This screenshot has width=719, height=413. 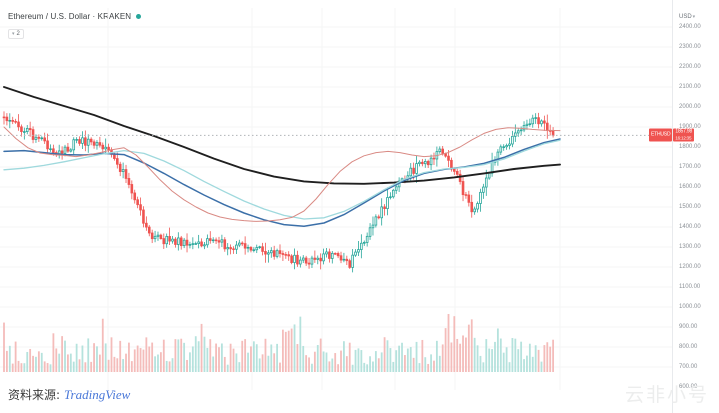 I want to click on axis-tick: 1900.00, so click(x=690, y=127).